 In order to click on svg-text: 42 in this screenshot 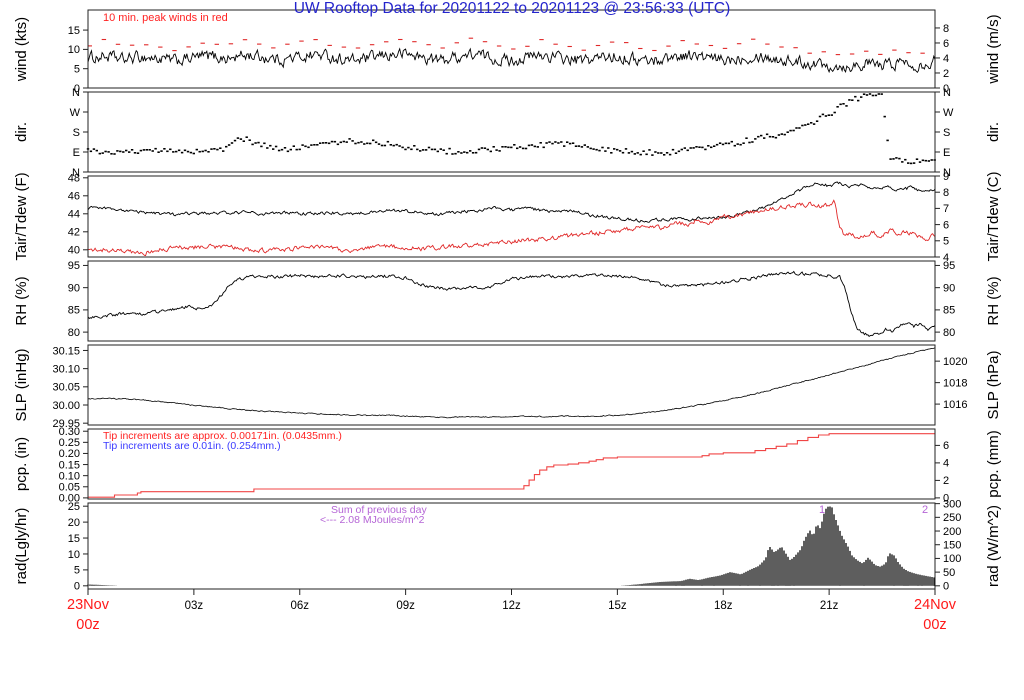, I will do `click(74, 233)`.